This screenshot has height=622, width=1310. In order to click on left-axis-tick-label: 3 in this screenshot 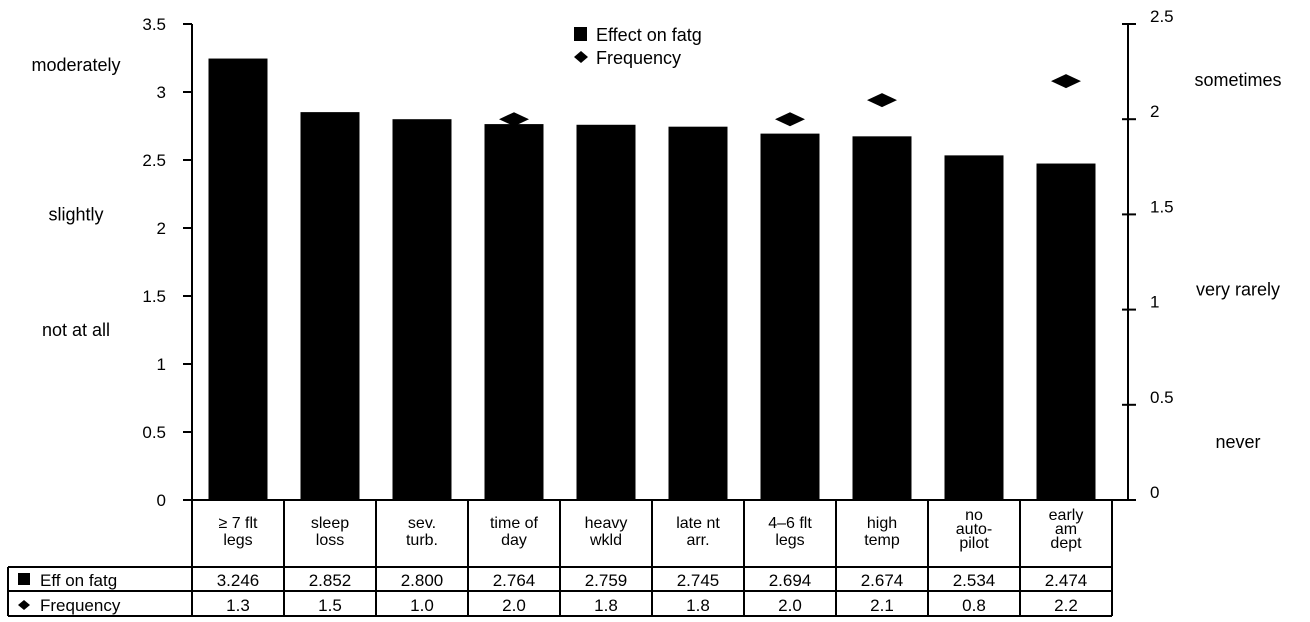, I will do `click(161, 92)`.